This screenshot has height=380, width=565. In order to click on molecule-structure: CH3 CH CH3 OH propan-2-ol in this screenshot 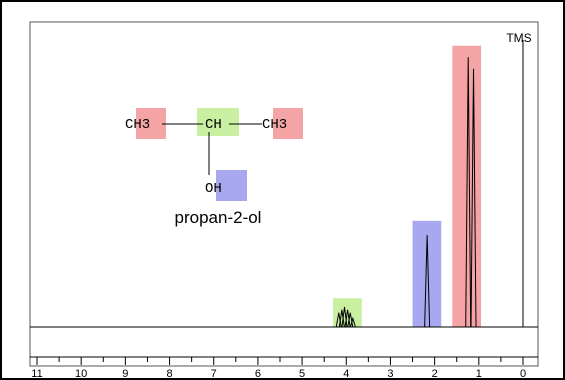, I will do `click(214, 167)`.